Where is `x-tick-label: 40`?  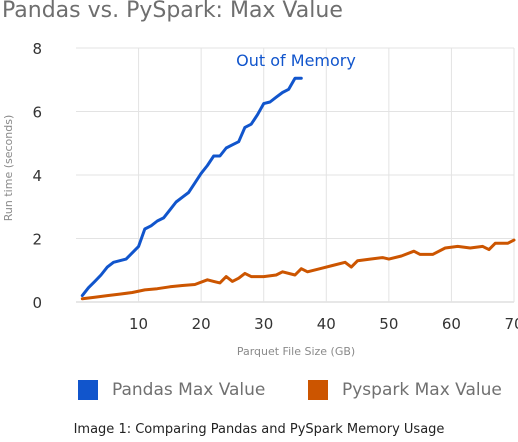
x-tick-label: 40 is located at coordinates (326, 324).